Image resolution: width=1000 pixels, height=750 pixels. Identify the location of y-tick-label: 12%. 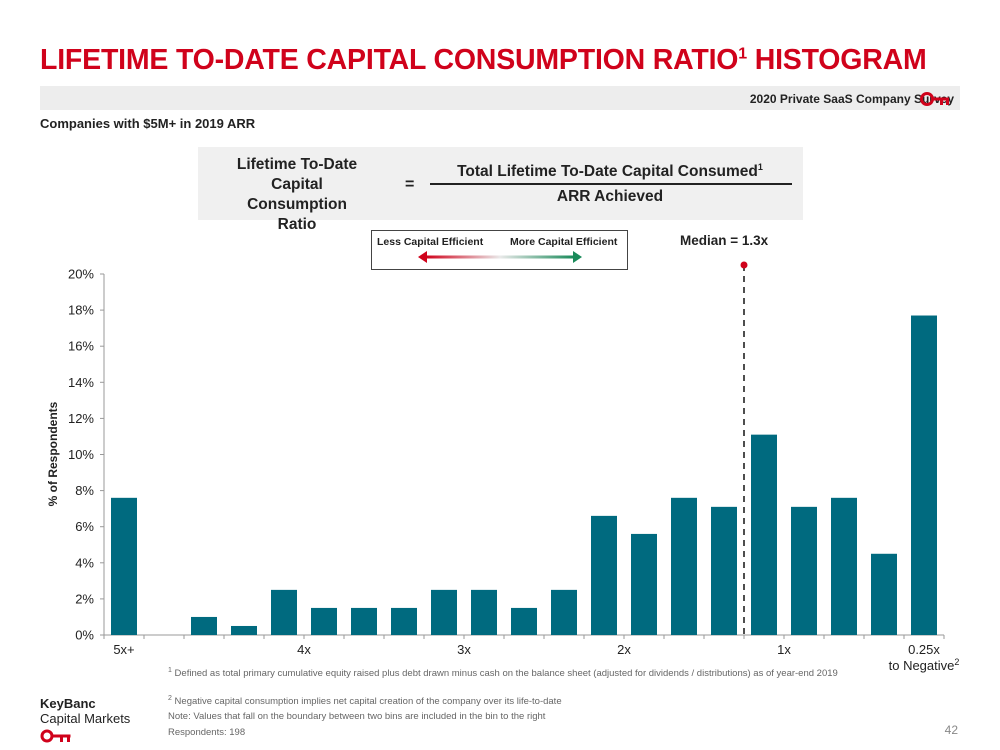
(81, 418).